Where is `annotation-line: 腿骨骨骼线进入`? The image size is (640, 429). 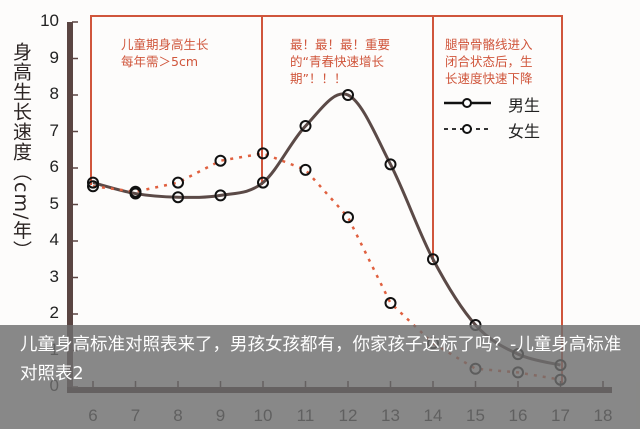
annotation-line: 腿骨骨骼线进入 is located at coordinates (489, 44).